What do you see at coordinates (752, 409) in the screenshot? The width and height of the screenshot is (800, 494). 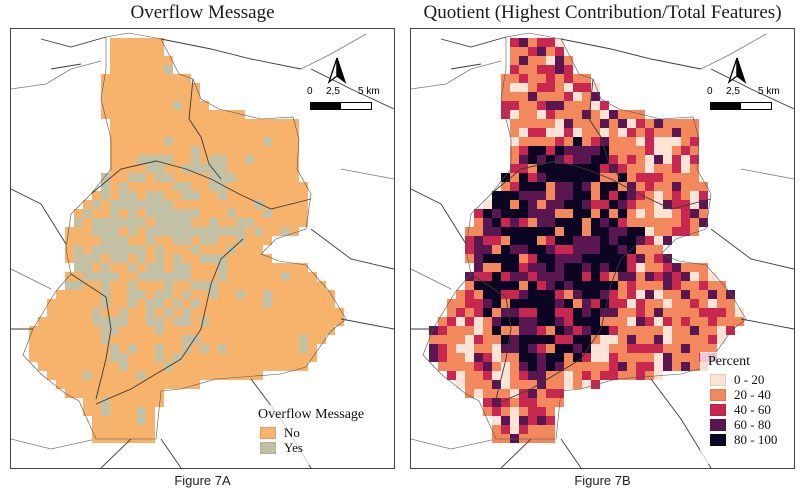 I see `legend-label: 40 - 60` at bounding box center [752, 409].